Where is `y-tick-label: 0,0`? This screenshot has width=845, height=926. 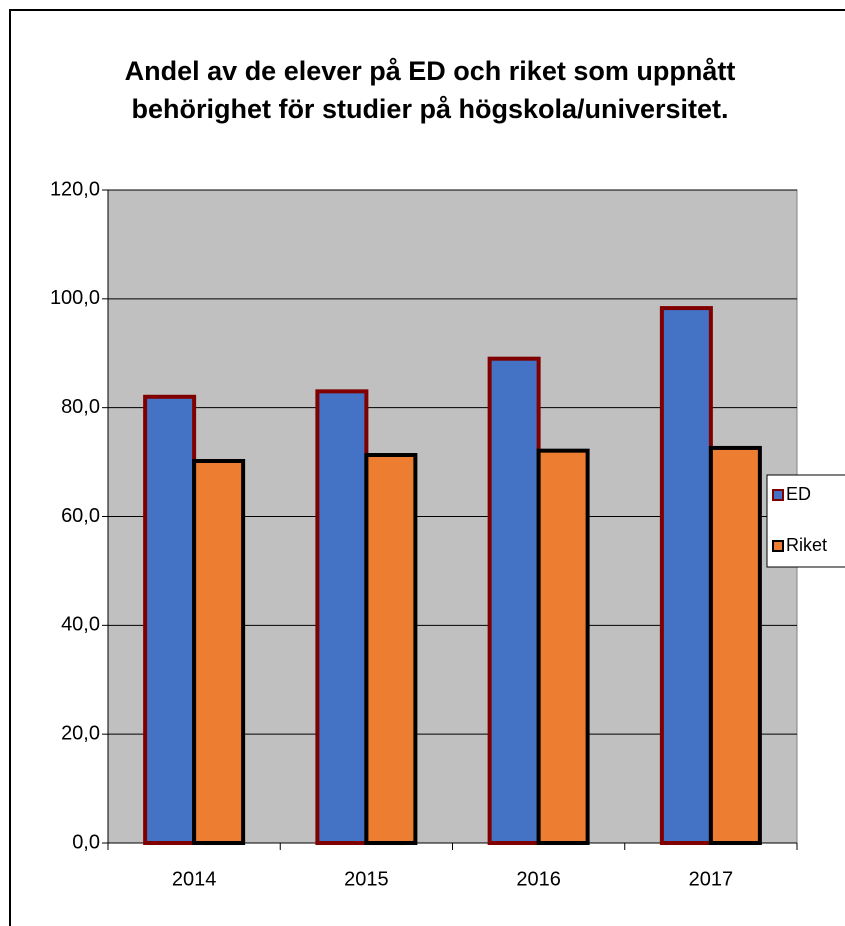 y-tick-label: 0,0 is located at coordinates (86, 842).